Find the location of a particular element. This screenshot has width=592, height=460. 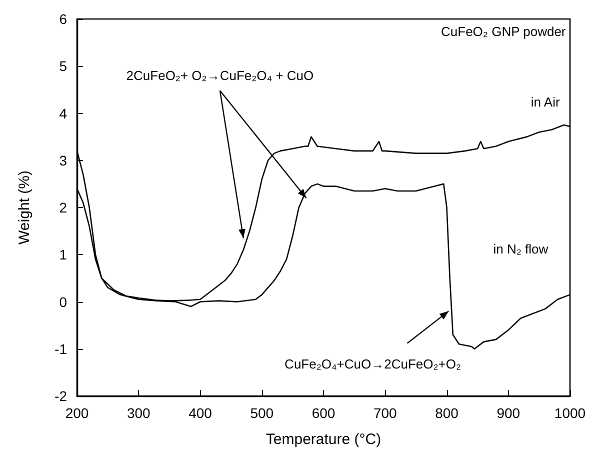

x-tick-label: 800 is located at coordinates (447, 413).